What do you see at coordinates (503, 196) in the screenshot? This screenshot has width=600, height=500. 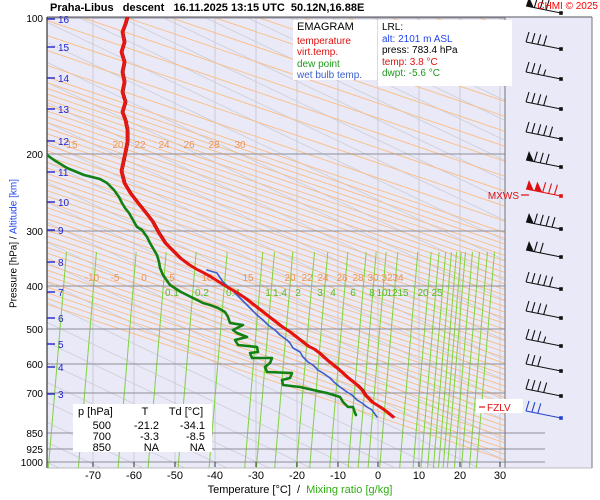 I see `svg-text: MXWS` at bounding box center [503, 196].